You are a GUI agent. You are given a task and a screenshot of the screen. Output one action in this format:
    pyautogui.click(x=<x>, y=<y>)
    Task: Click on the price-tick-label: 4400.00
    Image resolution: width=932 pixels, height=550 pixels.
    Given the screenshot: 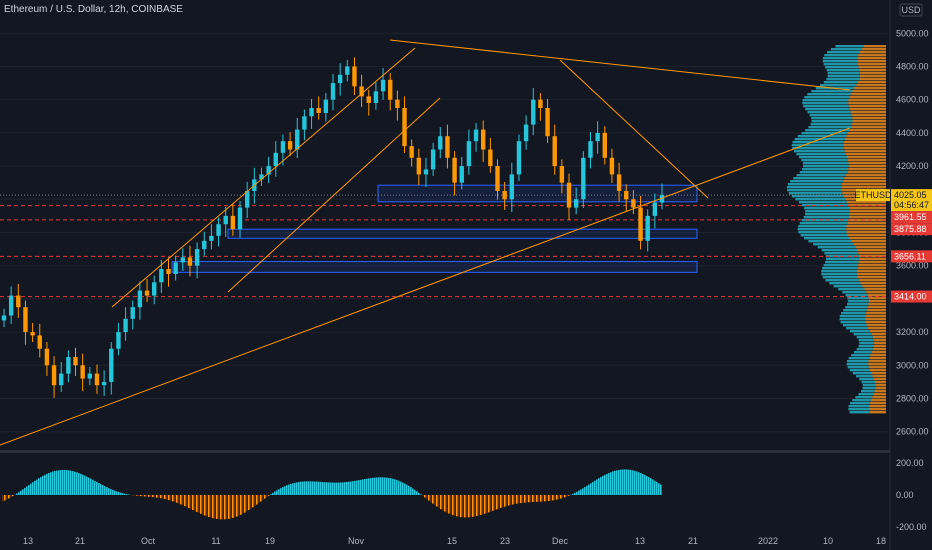 What is the action you would take?
    pyautogui.click(x=912, y=133)
    